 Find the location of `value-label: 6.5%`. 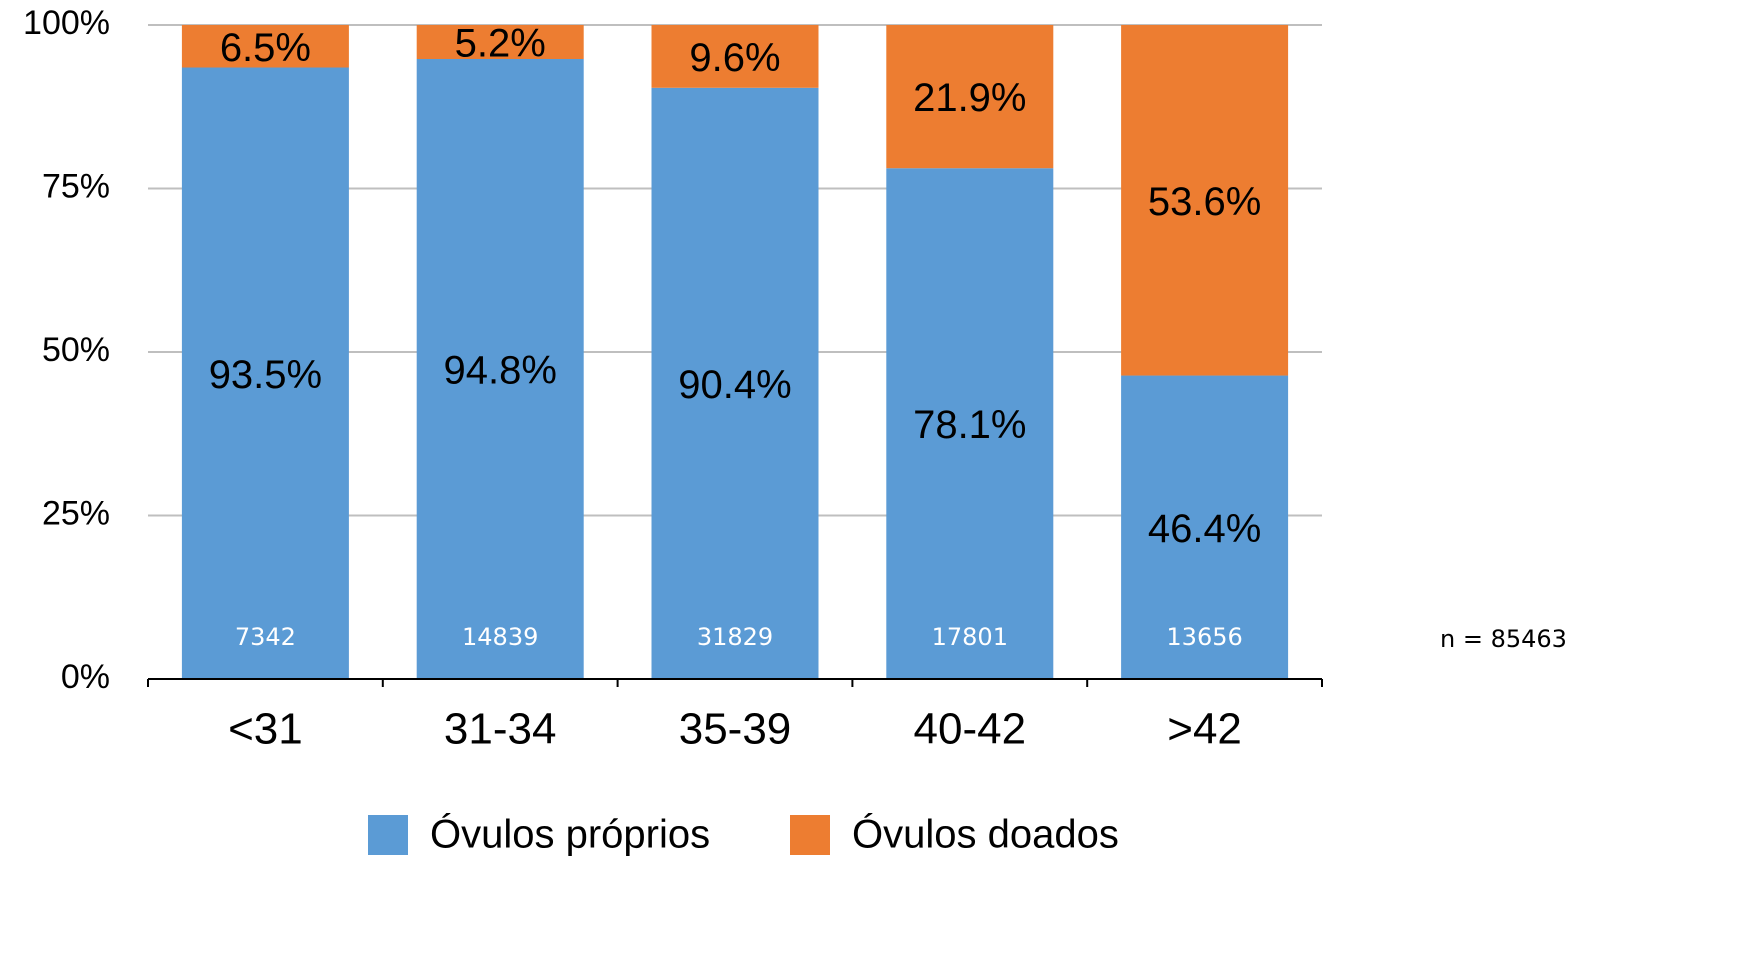

value-label: 6.5% is located at coordinates (265, 48).